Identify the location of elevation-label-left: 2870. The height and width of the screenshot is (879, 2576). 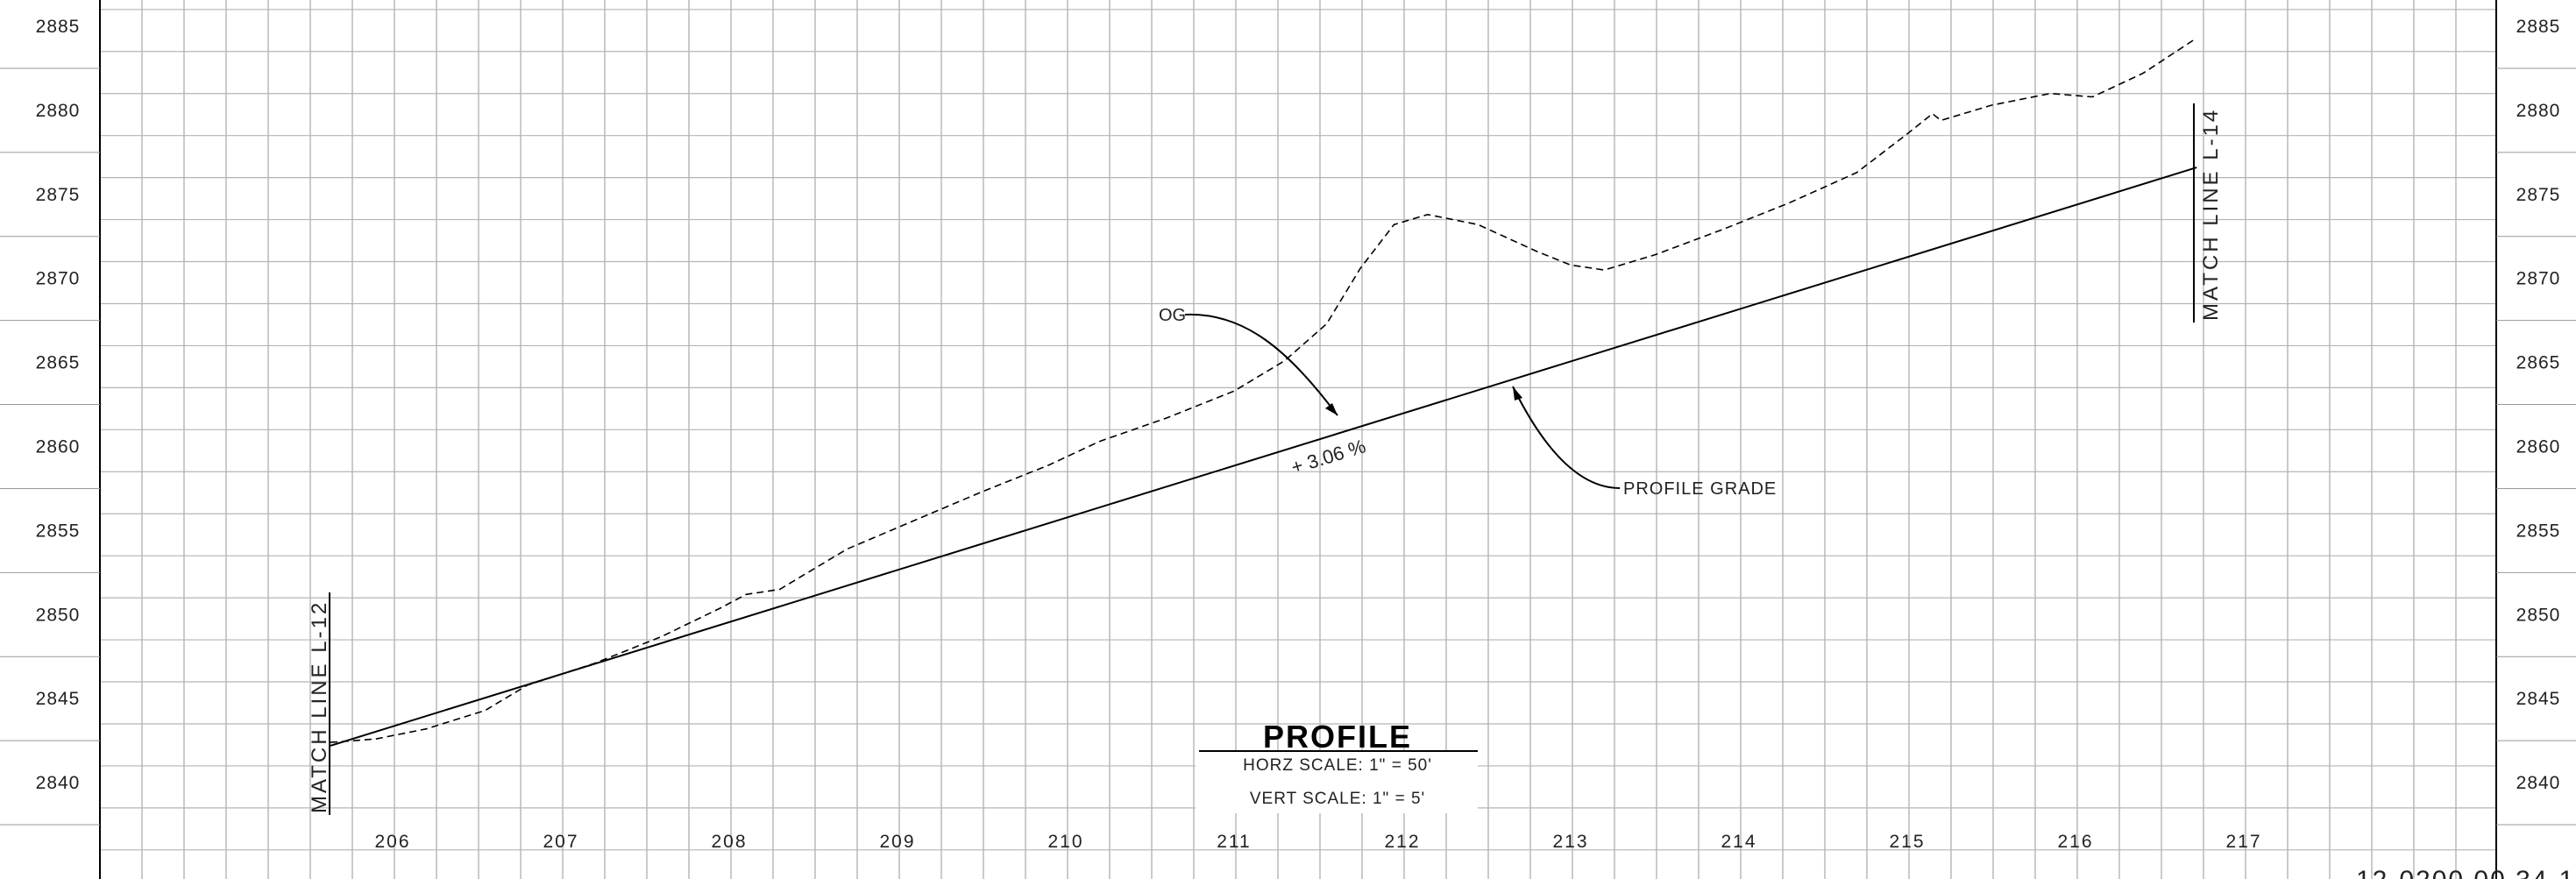
(58, 279).